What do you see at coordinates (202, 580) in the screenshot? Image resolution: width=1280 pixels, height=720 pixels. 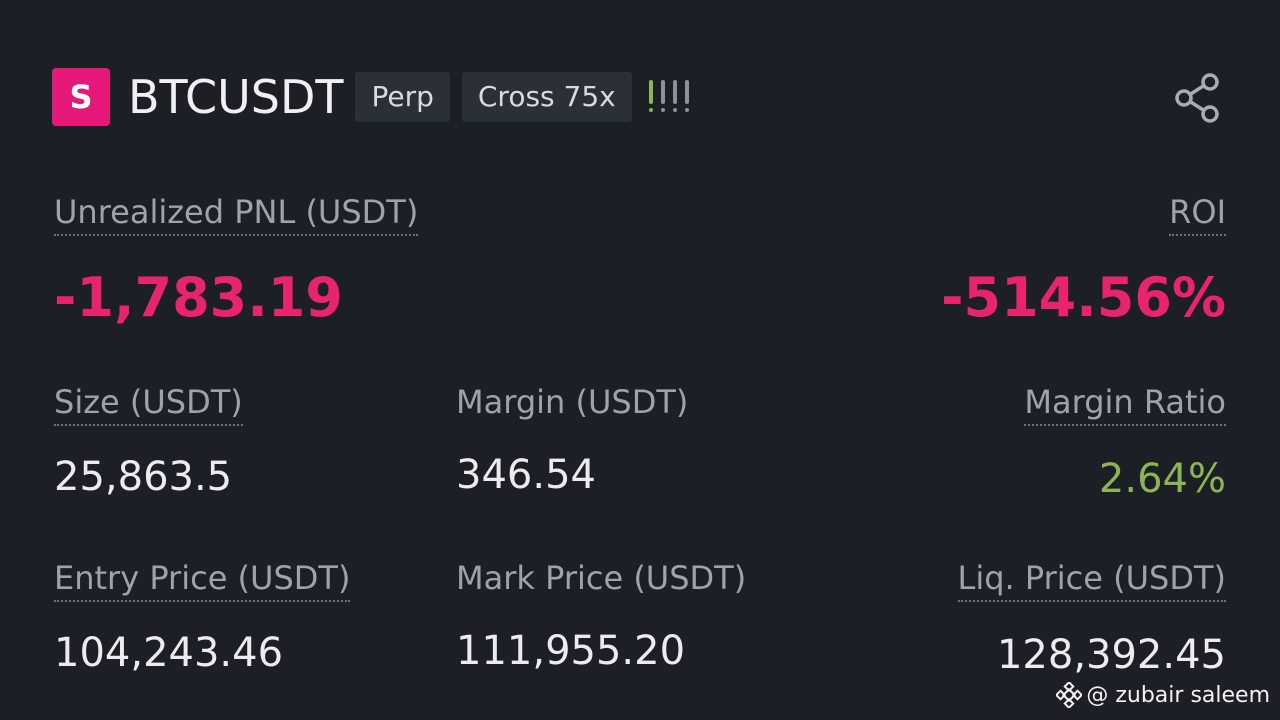 I see `entry-price-label: Entry Price (USDT)` at bounding box center [202, 580].